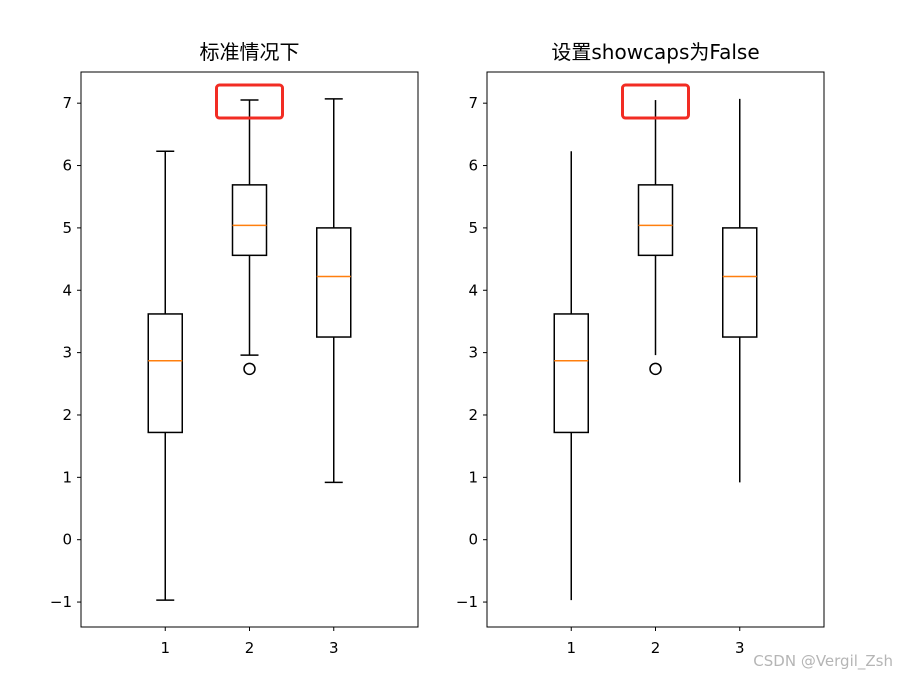  Describe the element at coordinates (250, 52) in the screenshot. I see `subplot-title: 标准情况下` at that location.